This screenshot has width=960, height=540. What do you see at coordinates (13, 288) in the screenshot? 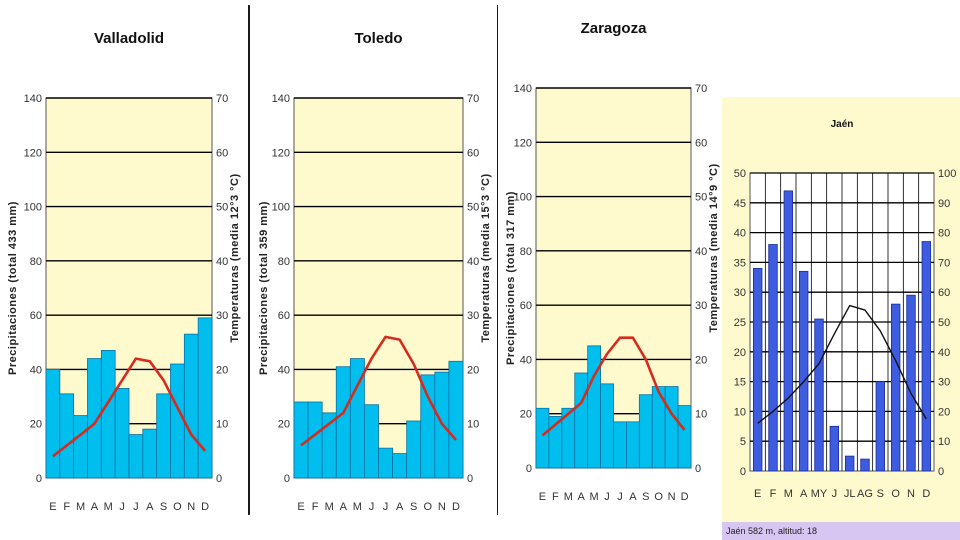
I see `precip-axis-label: Precipitaciones (total 433 mm)` at bounding box center [13, 288].